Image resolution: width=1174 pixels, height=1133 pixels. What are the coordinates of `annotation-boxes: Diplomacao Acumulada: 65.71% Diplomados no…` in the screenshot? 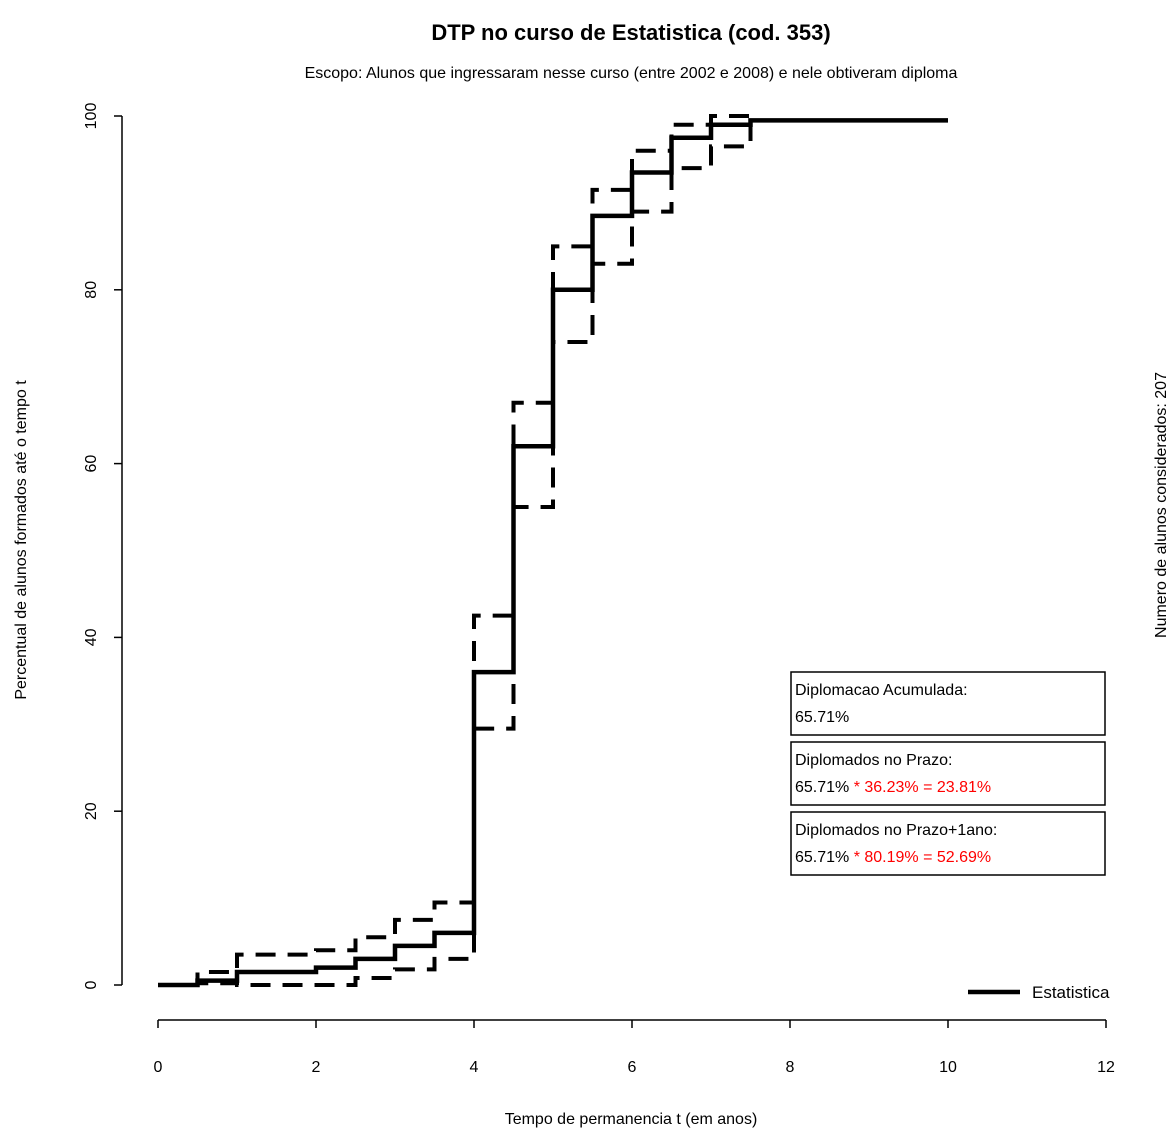 It's located at (948, 773).